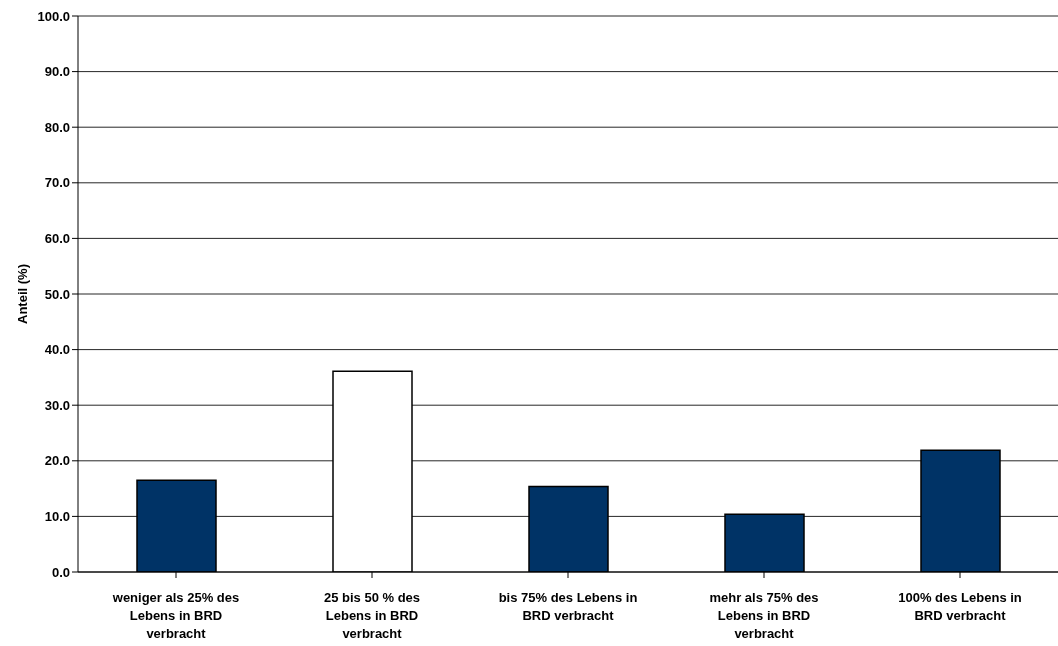 The height and width of the screenshot is (646, 1058). Describe the element at coordinates (60, 572) in the screenshot. I see `y-tick-label: 0.0` at that location.